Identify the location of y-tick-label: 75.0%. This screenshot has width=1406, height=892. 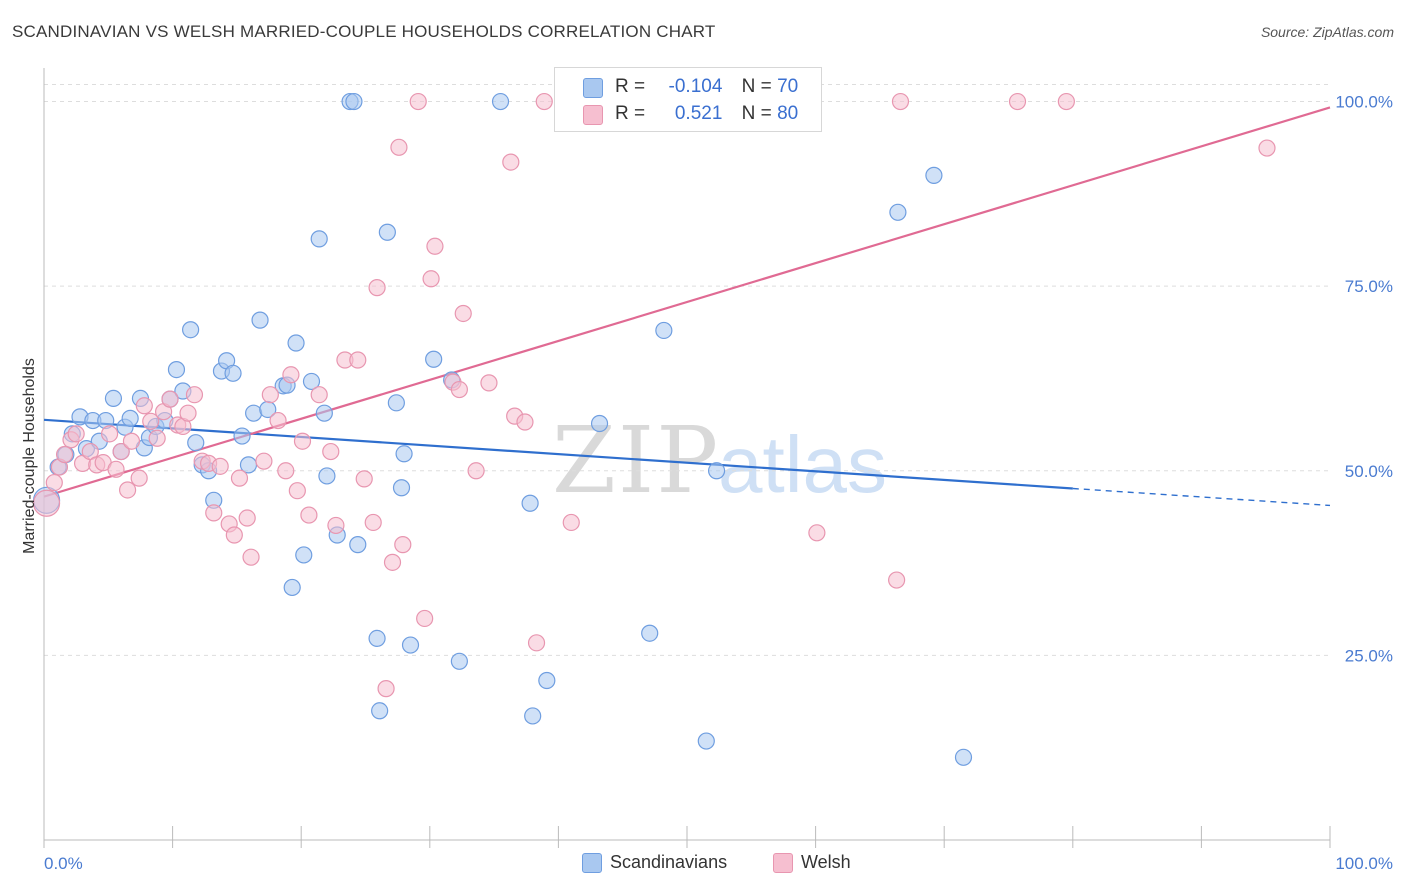
(1369, 286).